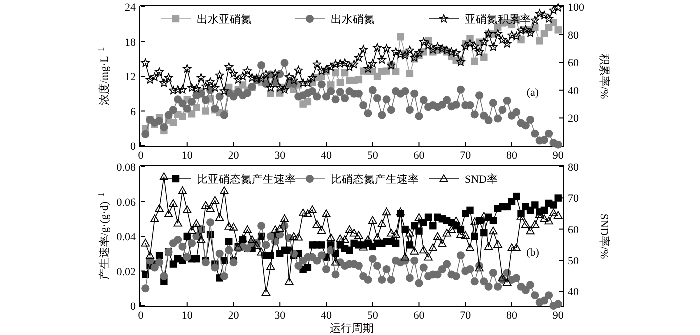 This screenshot has width=700, height=335. Describe the element at coordinates (576, 8) in the screenshot. I see `y2-tick-label: 100` at that location.